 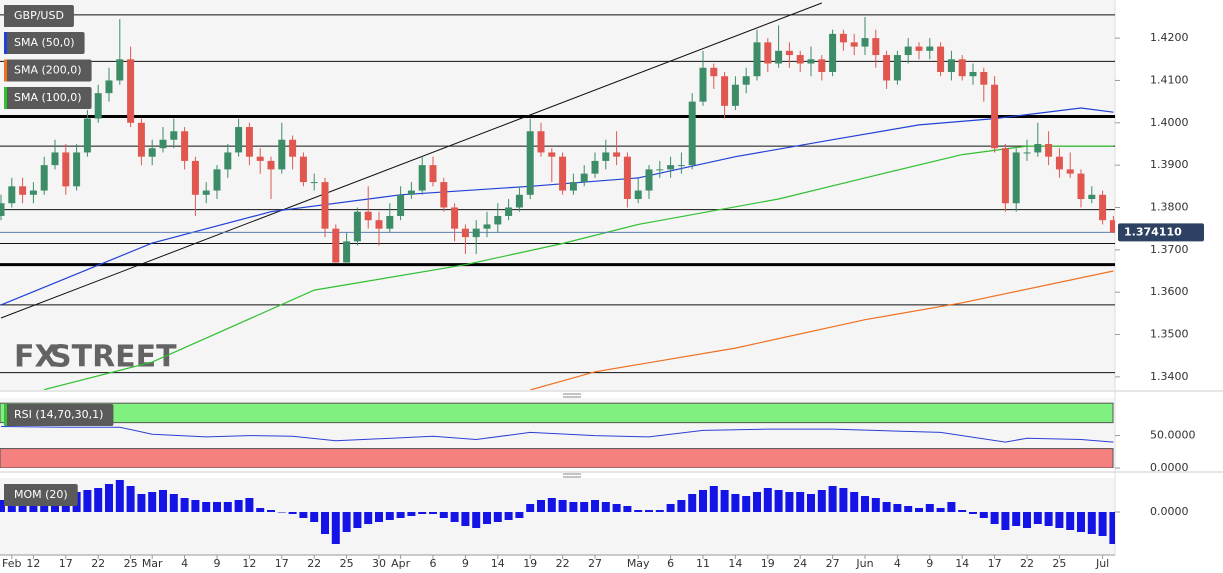 What do you see at coordinates (995, 563) in the screenshot?
I see `x-tick-label: 17` at bounding box center [995, 563].